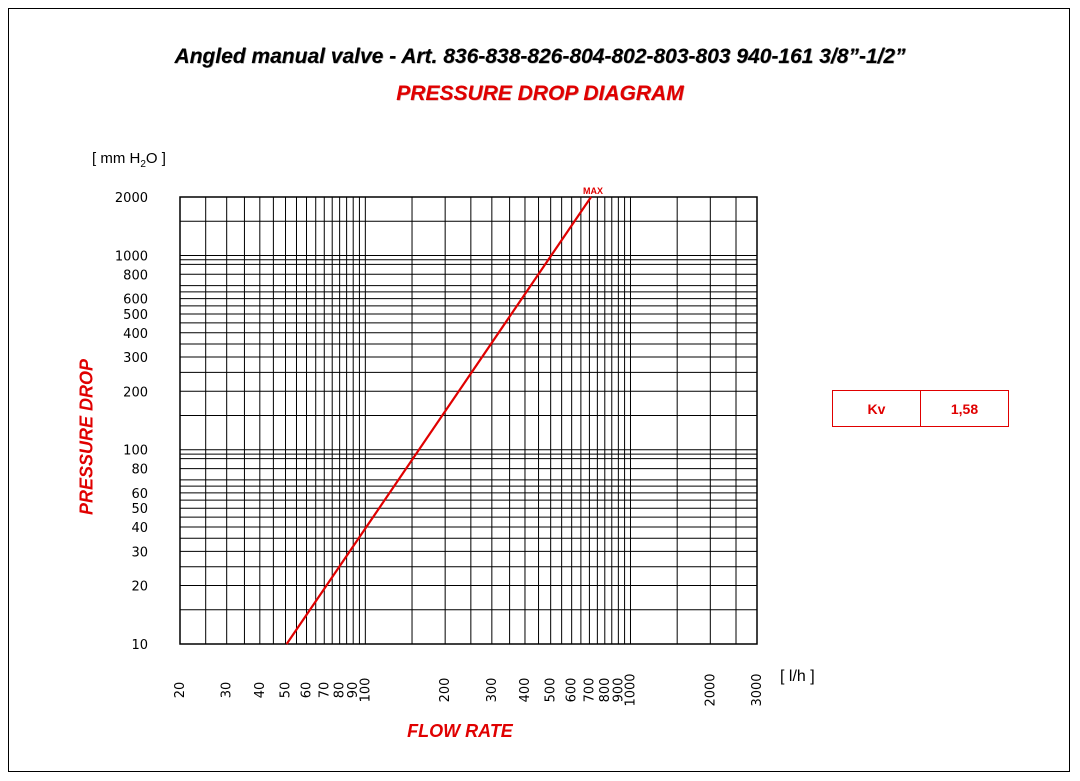  What do you see at coordinates (135, 300) in the screenshot?
I see `y-tick-label: 600` at bounding box center [135, 300].